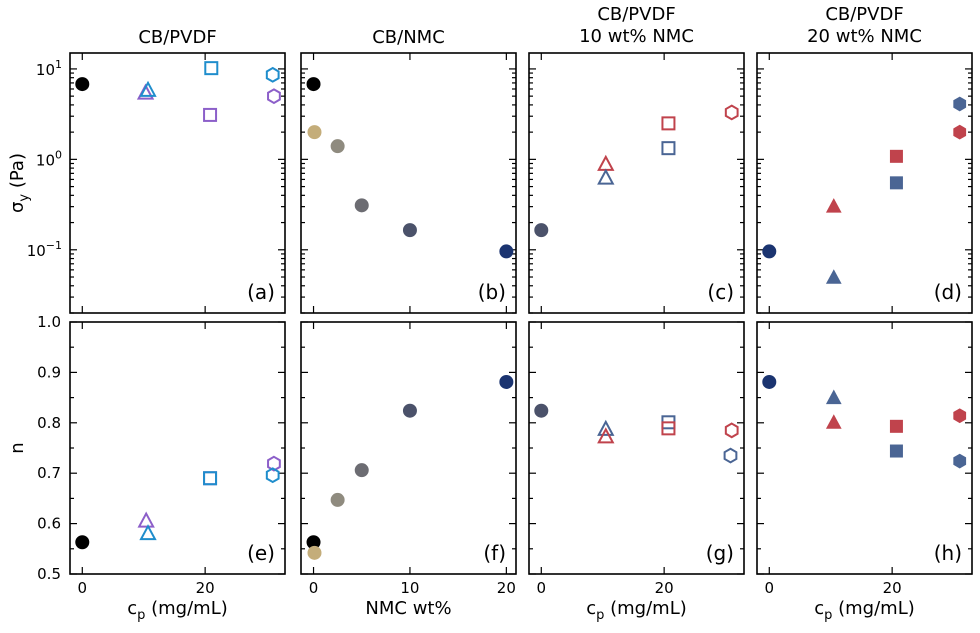 This screenshot has width=980, height=633. What do you see at coordinates (49, 322) in the screenshot?
I see `y-tick-label: 1.0` at bounding box center [49, 322].